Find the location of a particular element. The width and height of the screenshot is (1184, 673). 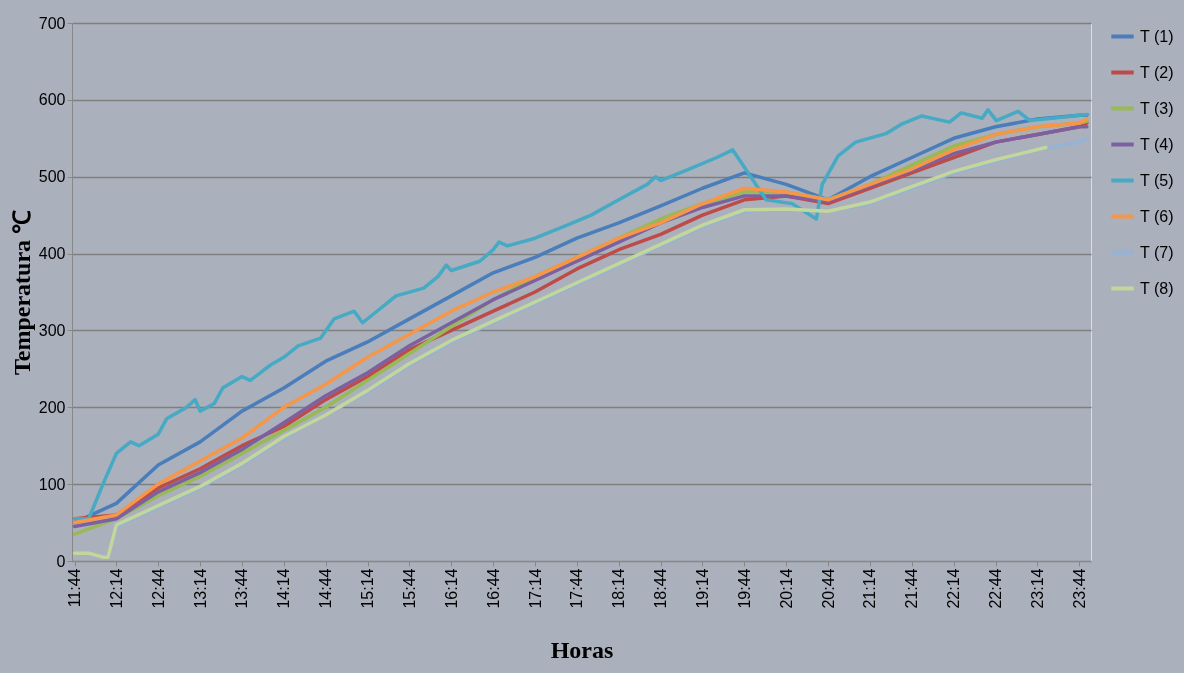

y-tick-label: 500 is located at coordinates (52, 177).